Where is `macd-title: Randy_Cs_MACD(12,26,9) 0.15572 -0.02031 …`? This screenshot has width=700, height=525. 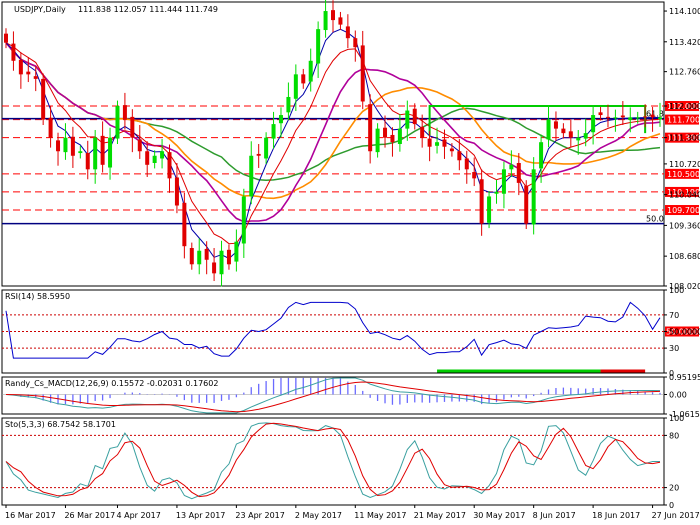 macd-title: Randy_Cs_MACD(12,26,9) 0.15572 -0.02031 … is located at coordinates (111, 383).